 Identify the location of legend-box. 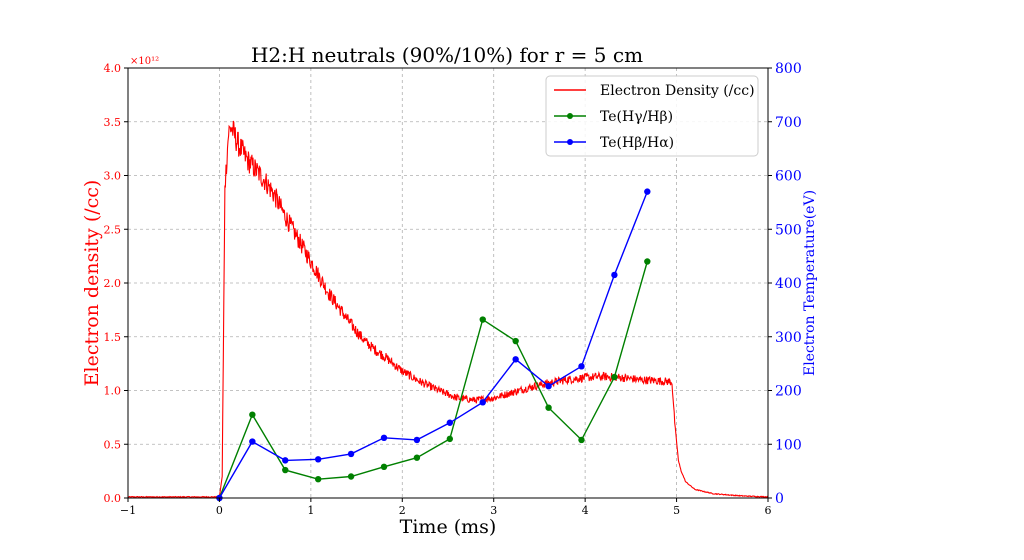
(652, 116).